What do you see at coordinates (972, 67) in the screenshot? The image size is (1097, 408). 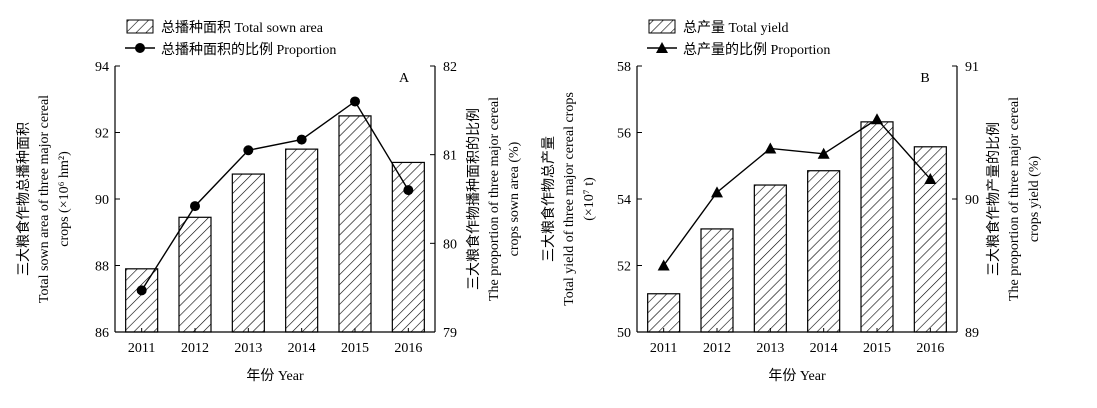 I see `right-tick-label: 91` at bounding box center [972, 67].